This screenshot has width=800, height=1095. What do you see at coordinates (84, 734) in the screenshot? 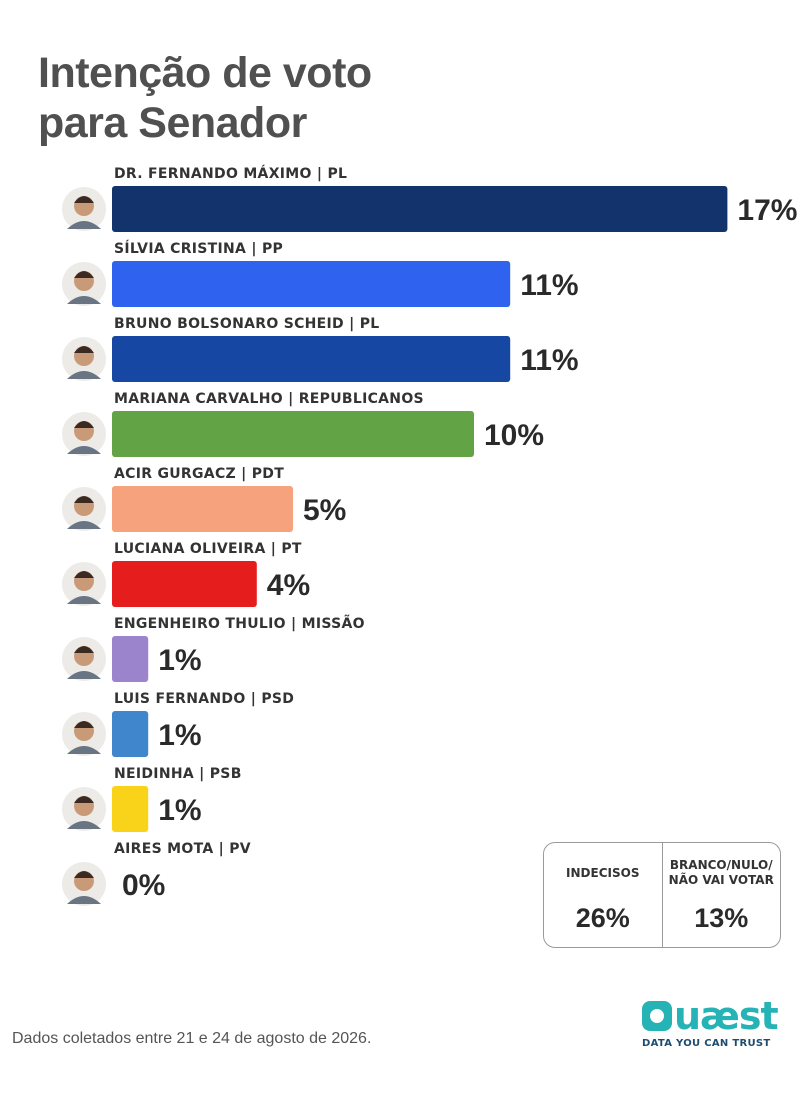
I see `candidate-avatar-luis-fernando` at bounding box center [84, 734].